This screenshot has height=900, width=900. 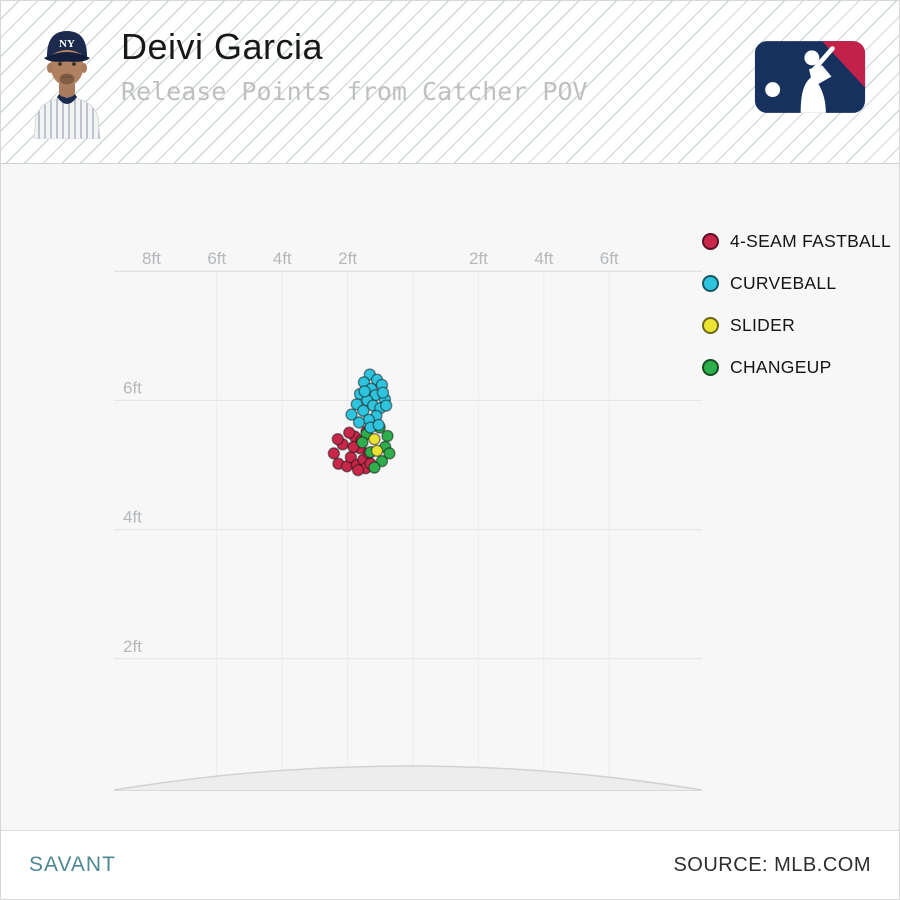 I want to click on mlb-logo-batter, so click(x=817, y=79).